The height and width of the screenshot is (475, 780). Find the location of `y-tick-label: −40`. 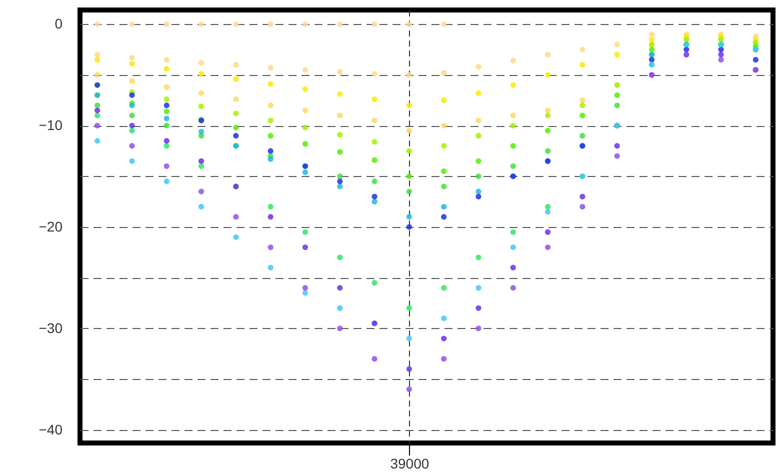

y-tick-label: −40 is located at coordinates (50, 429).